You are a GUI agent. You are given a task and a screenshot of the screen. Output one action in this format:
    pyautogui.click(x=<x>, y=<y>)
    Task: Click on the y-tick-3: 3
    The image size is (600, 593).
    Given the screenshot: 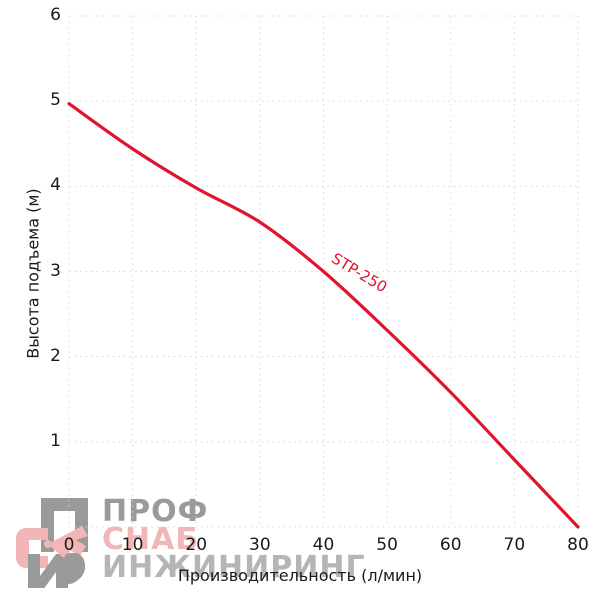 What is the action you would take?
    pyautogui.click(x=55, y=270)
    